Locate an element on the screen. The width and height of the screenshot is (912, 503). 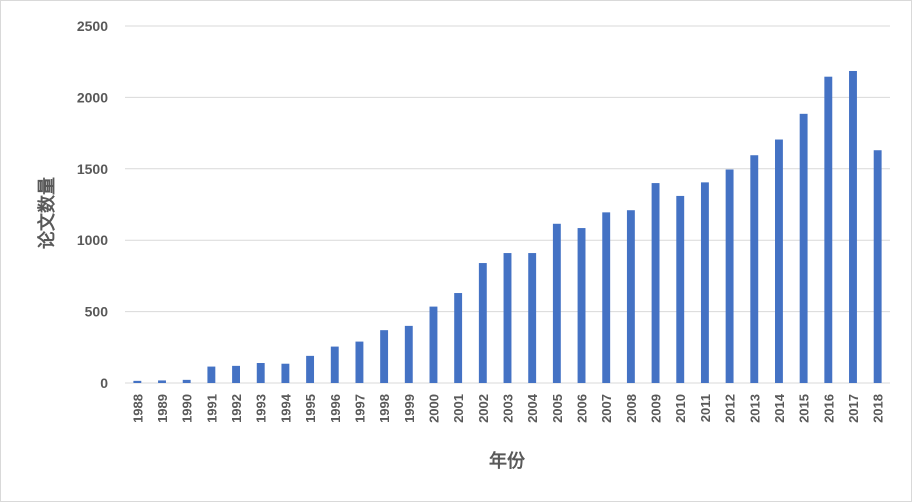
bar-2009 is located at coordinates (655, 283).